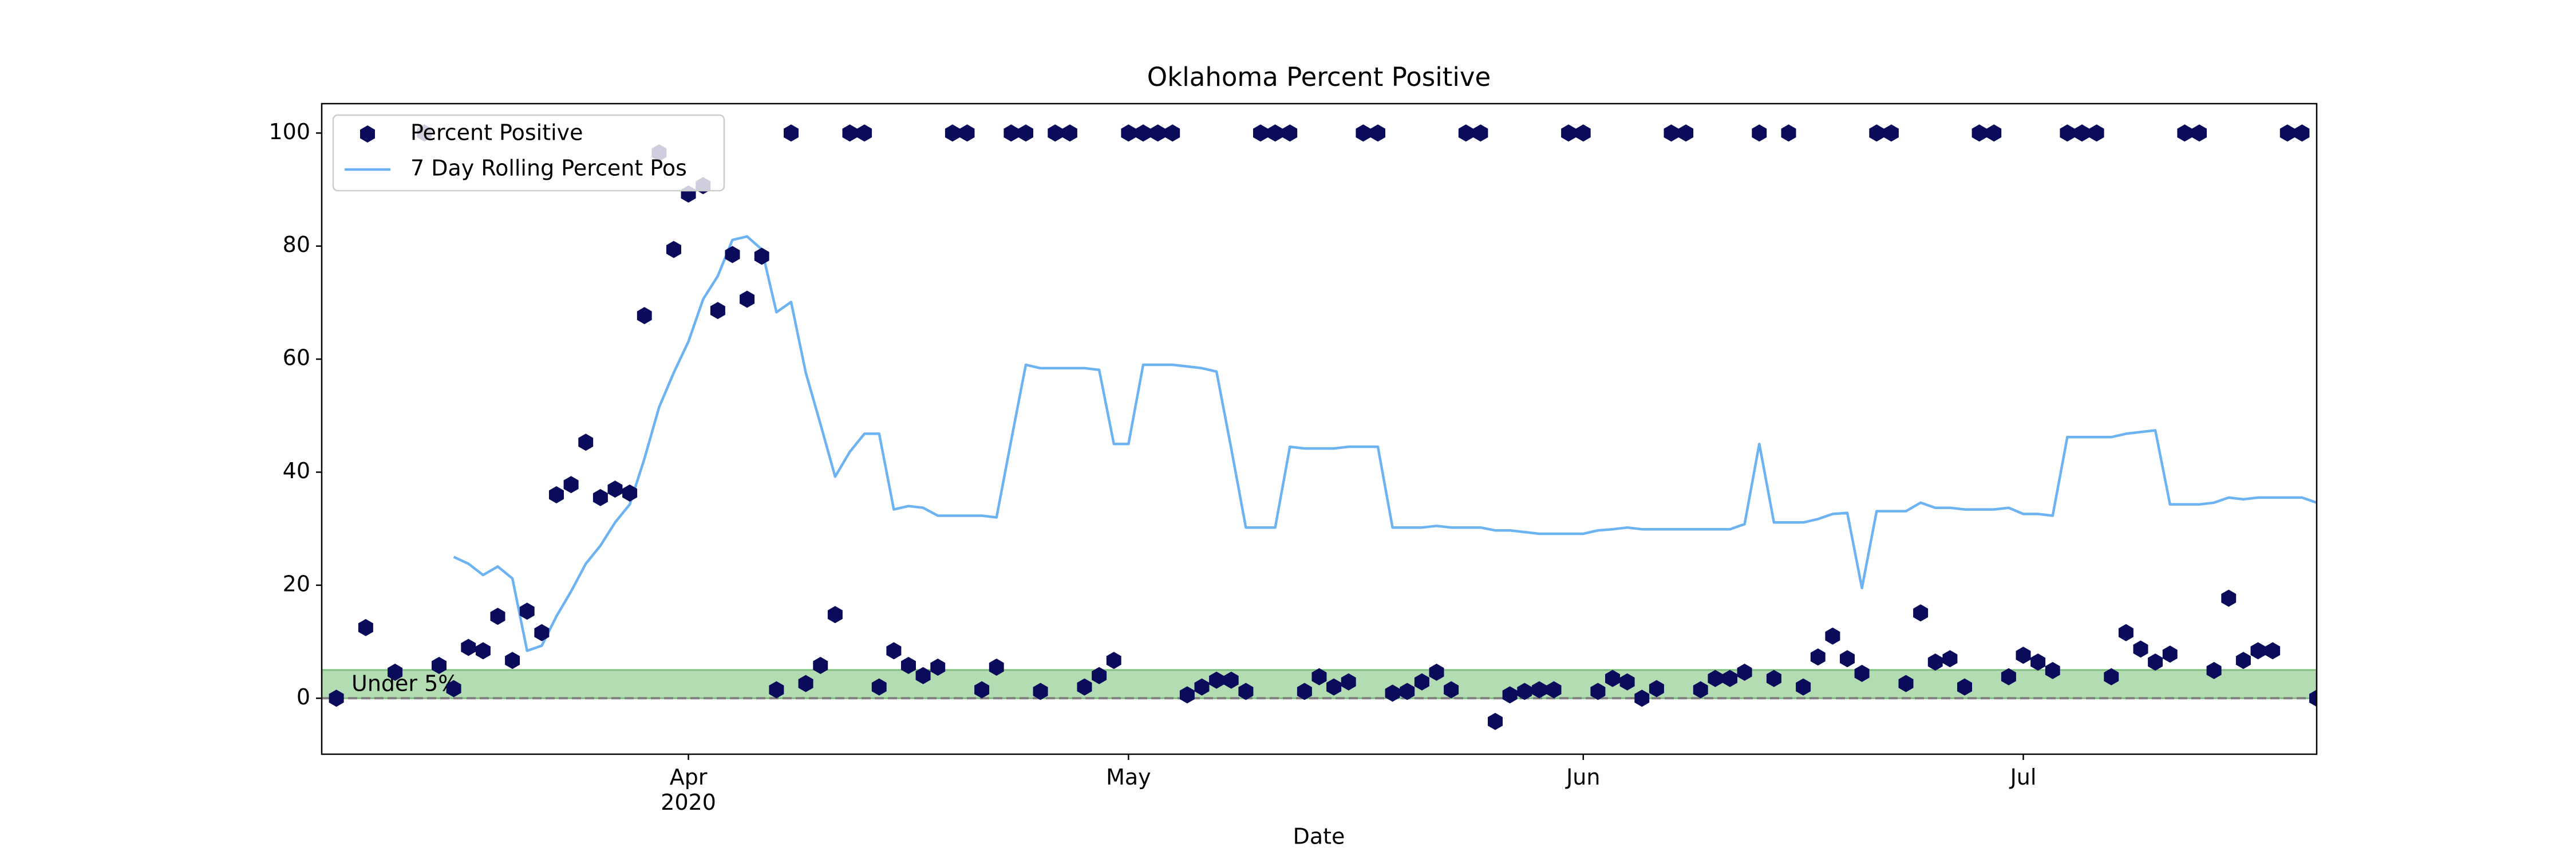  I want to click on y-tick-label: 0, so click(303, 697).